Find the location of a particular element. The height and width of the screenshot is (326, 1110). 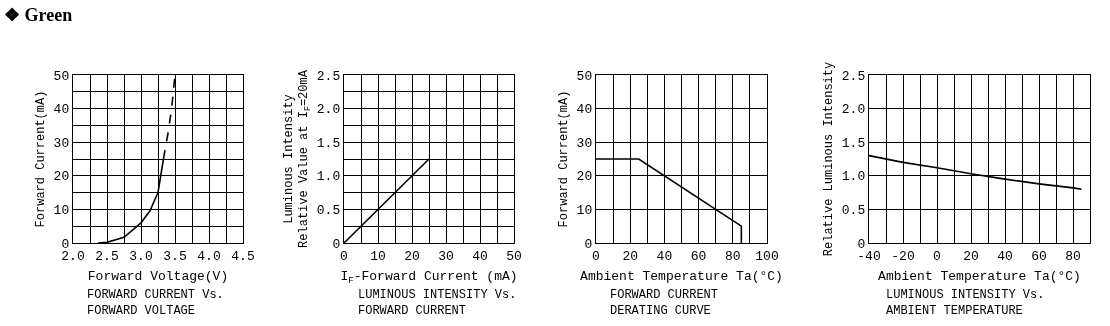

text: LUMINOUS INTENSITY Vs. AMBIENT TEMPERATURE is located at coordinates (965, 303).